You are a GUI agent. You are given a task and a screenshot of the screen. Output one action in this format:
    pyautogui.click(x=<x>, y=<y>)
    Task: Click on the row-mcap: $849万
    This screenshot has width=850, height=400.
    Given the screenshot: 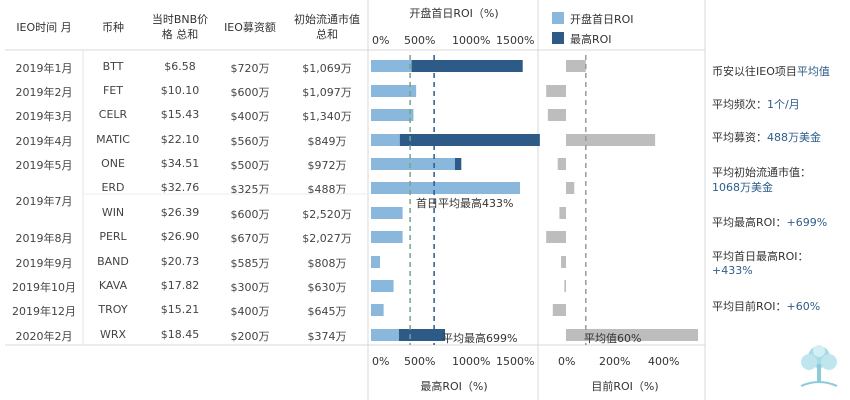 What is the action you would take?
    pyautogui.click(x=327, y=141)
    